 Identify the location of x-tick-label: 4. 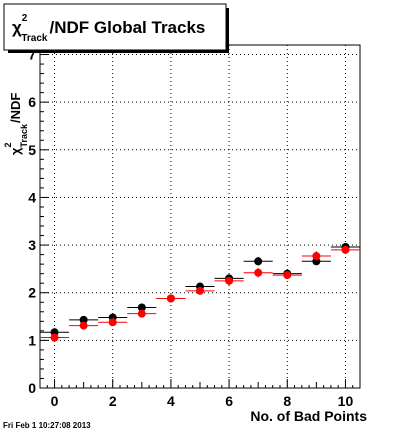
(171, 401).